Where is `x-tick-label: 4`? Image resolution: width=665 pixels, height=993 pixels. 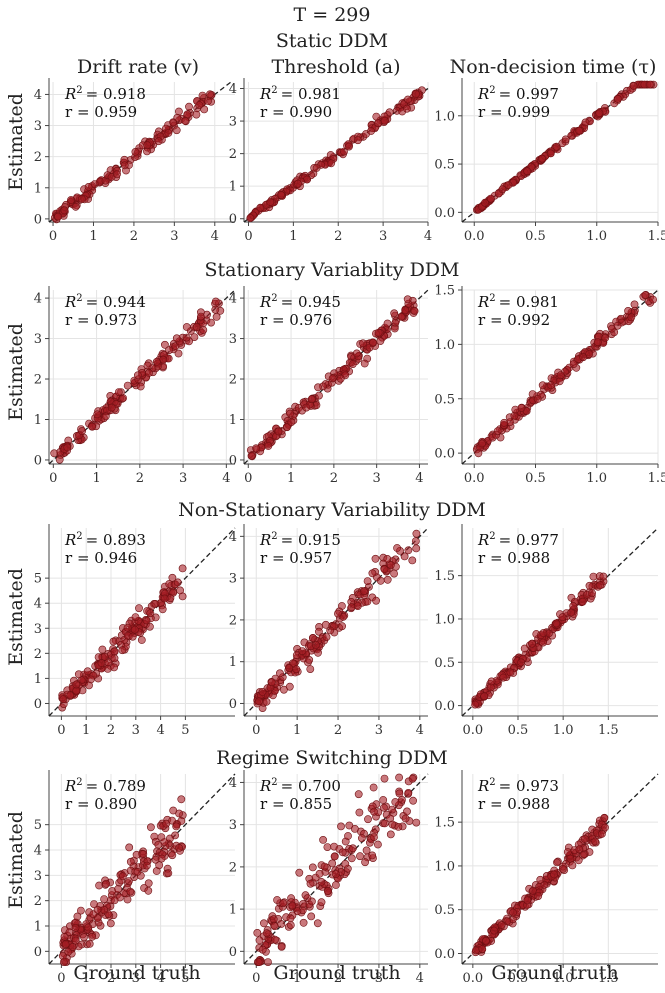
x-tick-label: 4 is located at coordinates (420, 730).